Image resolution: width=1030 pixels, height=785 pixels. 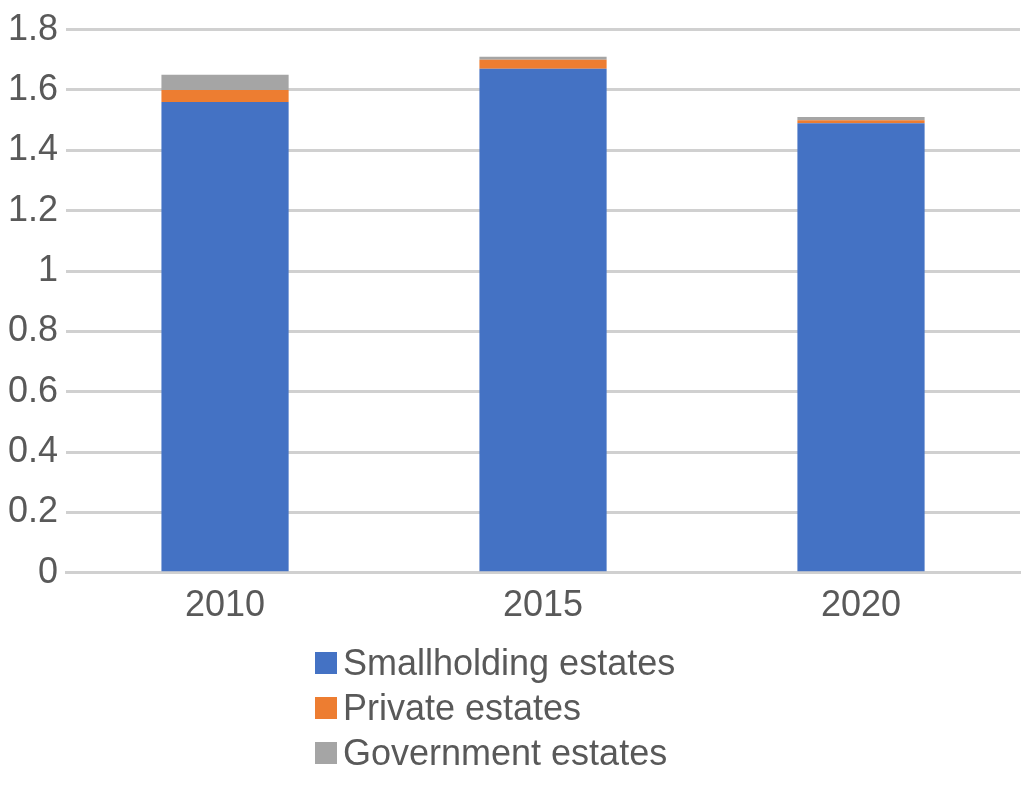 What do you see at coordinates (33, 450) in the screenshot?
I see `y-tick-label: 0.4` at bounding box center [33, 450].